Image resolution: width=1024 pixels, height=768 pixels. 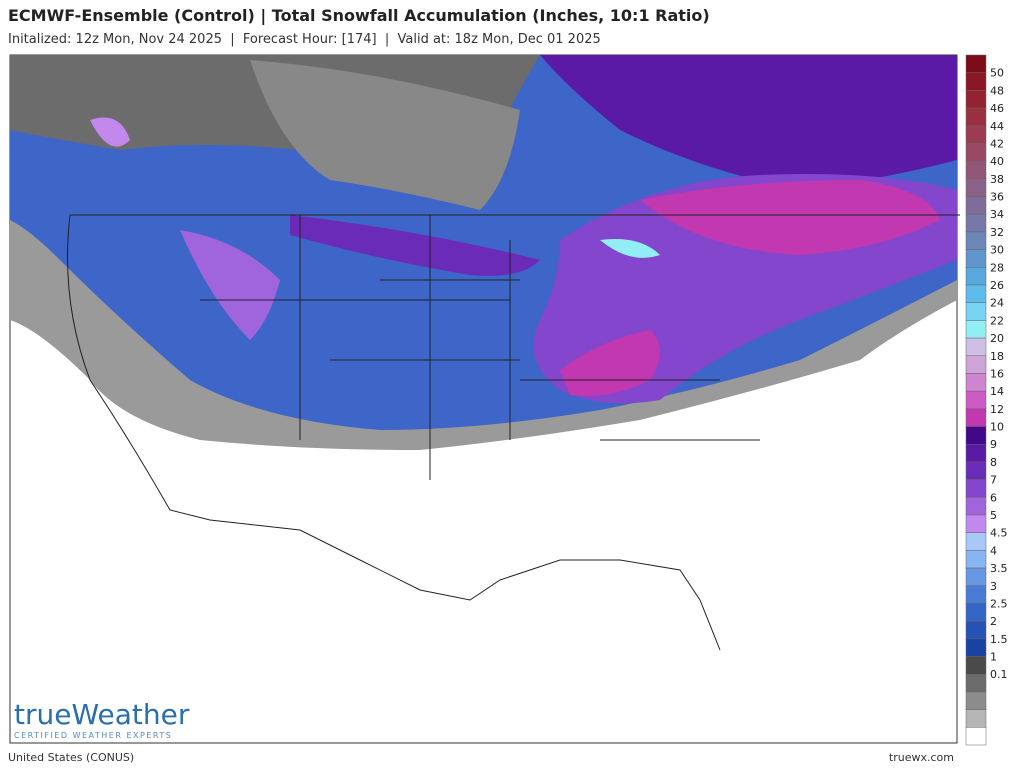 I want to click on legend-label: 1, so click(x=993, y=657).